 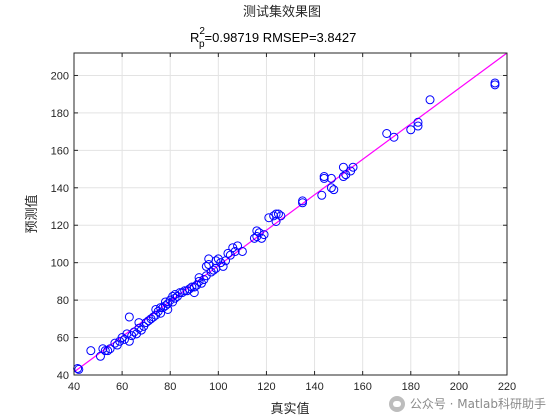 What do you see at coordinates (202, 31) in the screenshot?
I see `r2-superscript: 2` at bounding box center [202, 31].